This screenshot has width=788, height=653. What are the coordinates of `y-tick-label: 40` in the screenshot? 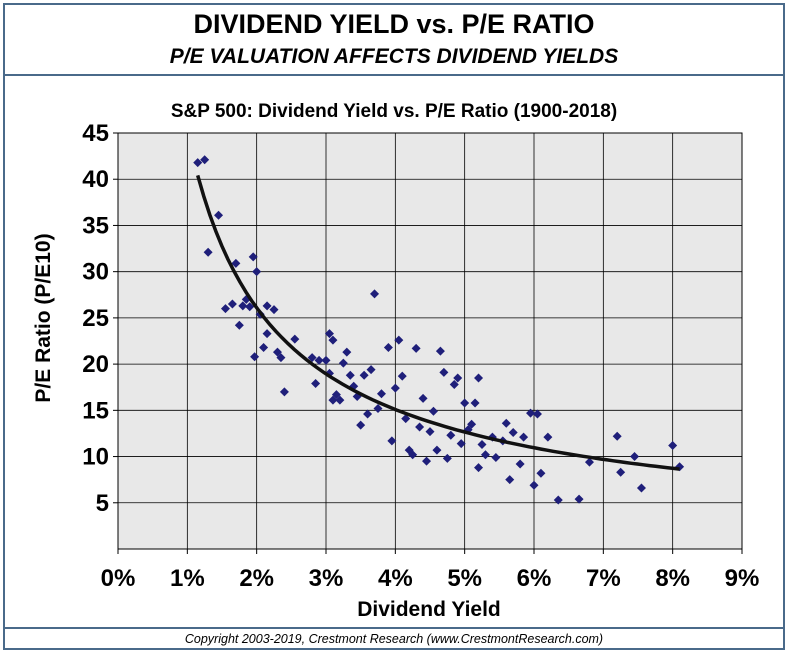 It's located at (95, 179).